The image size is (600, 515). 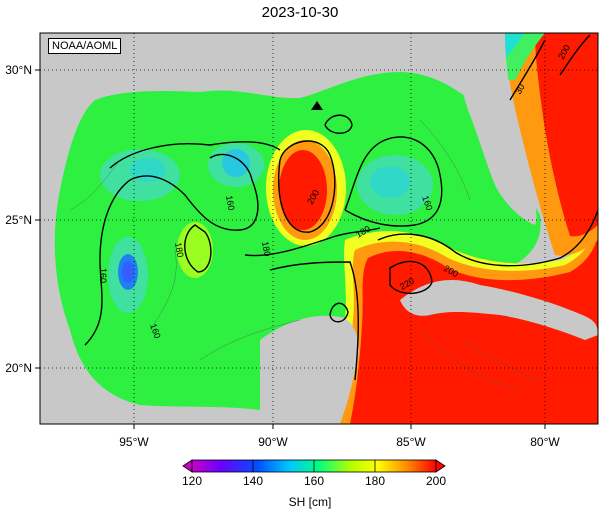 I want to click on contour-160-west, so click(x=171, y=249).